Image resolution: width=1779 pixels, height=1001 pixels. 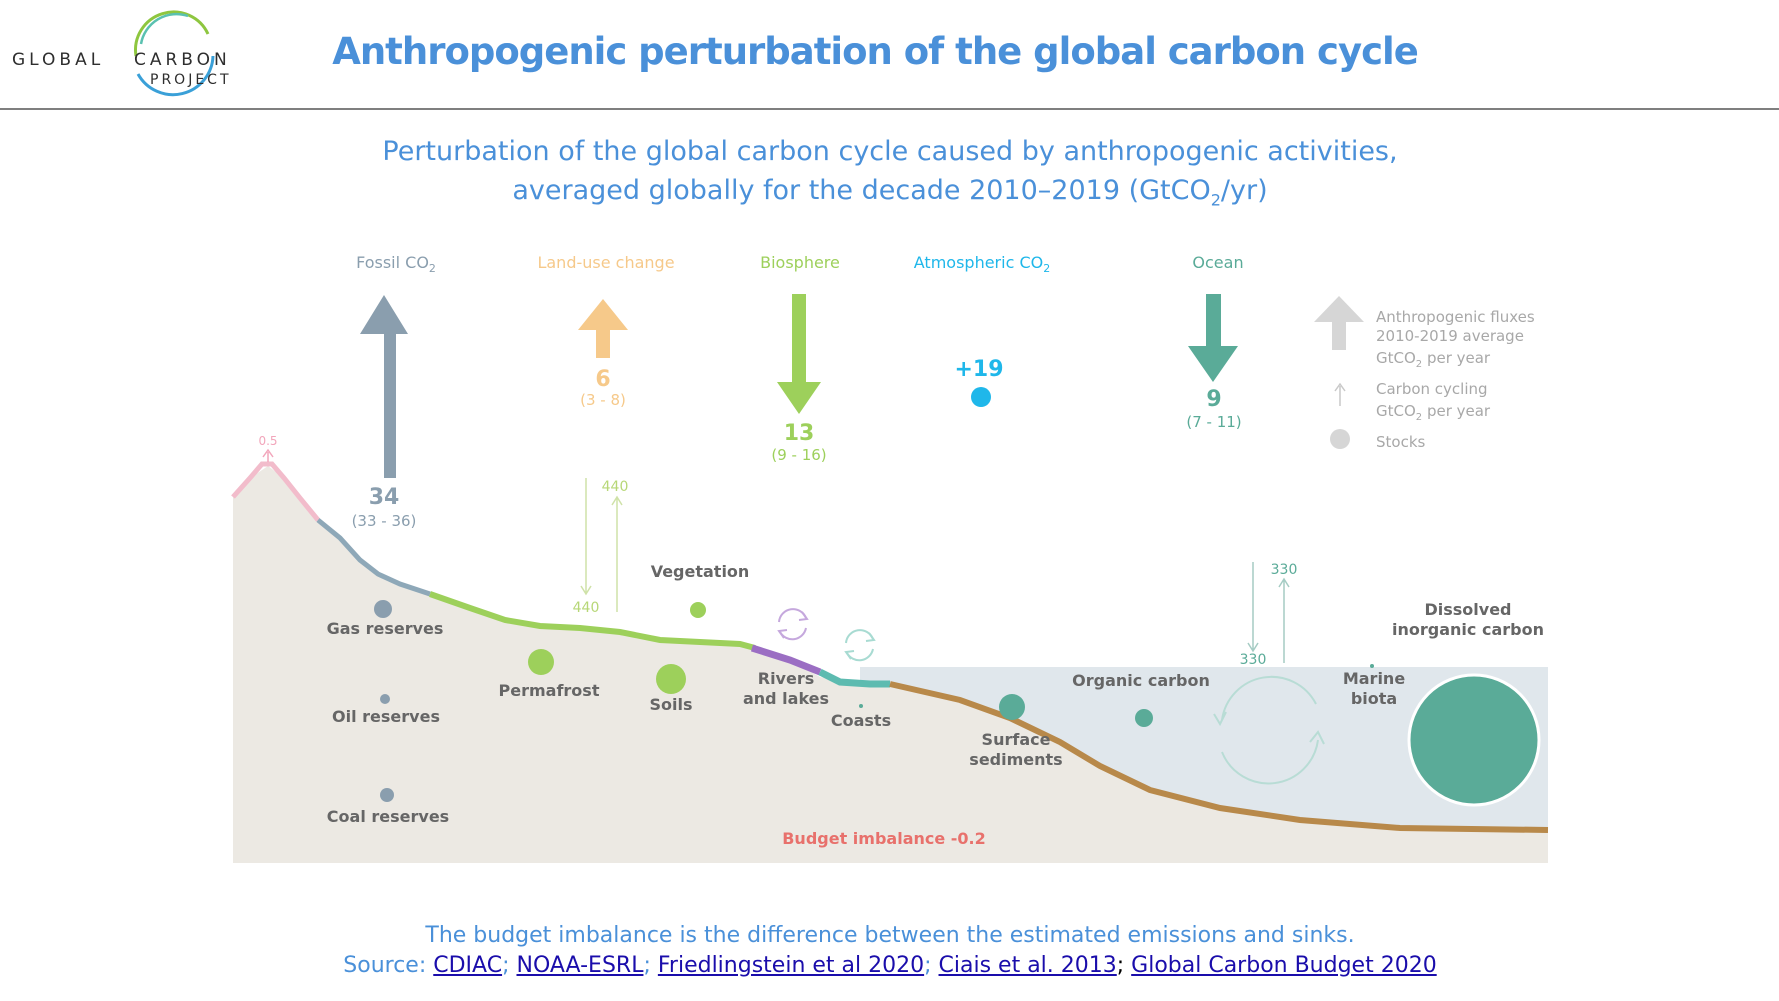 What do you see at coordinates (786, 698) in the screenshot?
I see `rivers-label-line-2: and lakes` at bounding box center [786, 698].